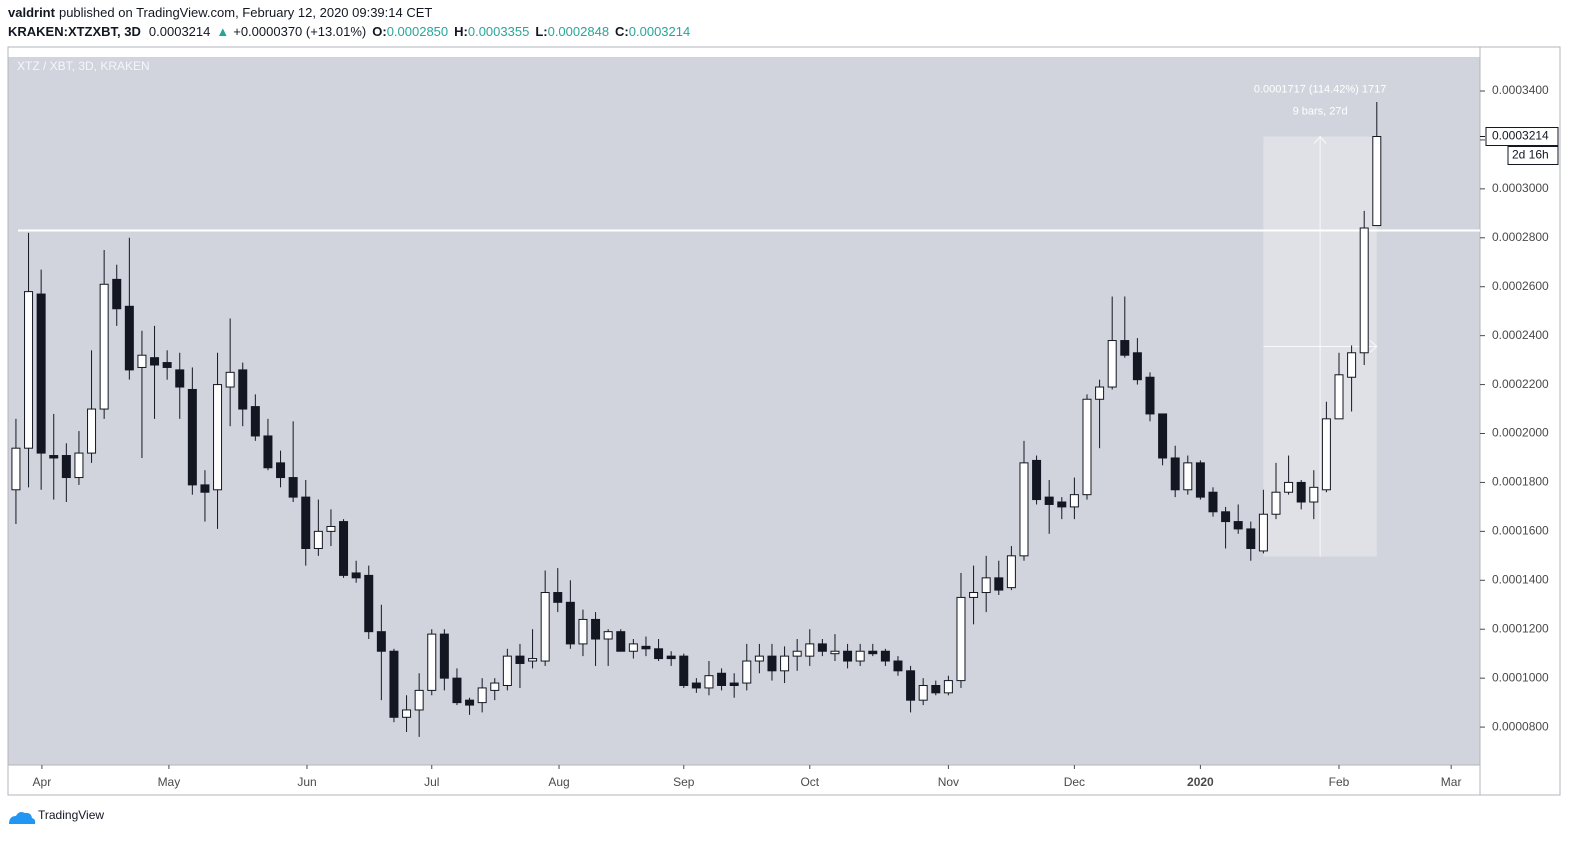 Image resolution: width=1583 pixels, height=844 pixels. I want to click on measure-bars: 9 bars, 27d, so click(1320, 111).